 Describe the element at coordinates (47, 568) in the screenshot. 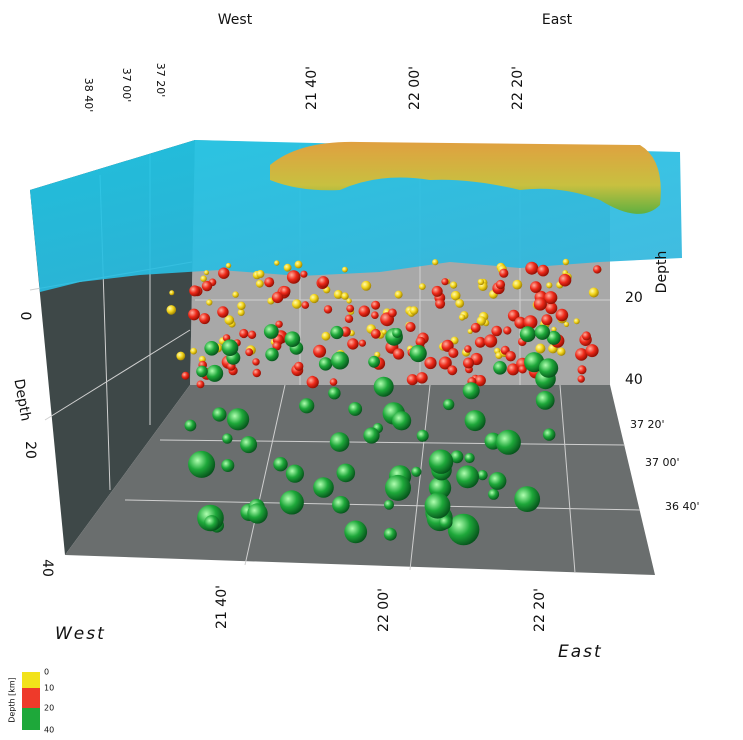

I see `left-depth-tick: 40` at that location.